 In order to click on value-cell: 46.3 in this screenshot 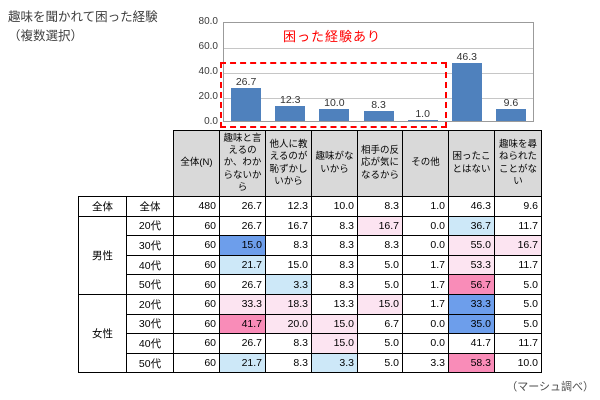, I will do `click(471, 206)`.